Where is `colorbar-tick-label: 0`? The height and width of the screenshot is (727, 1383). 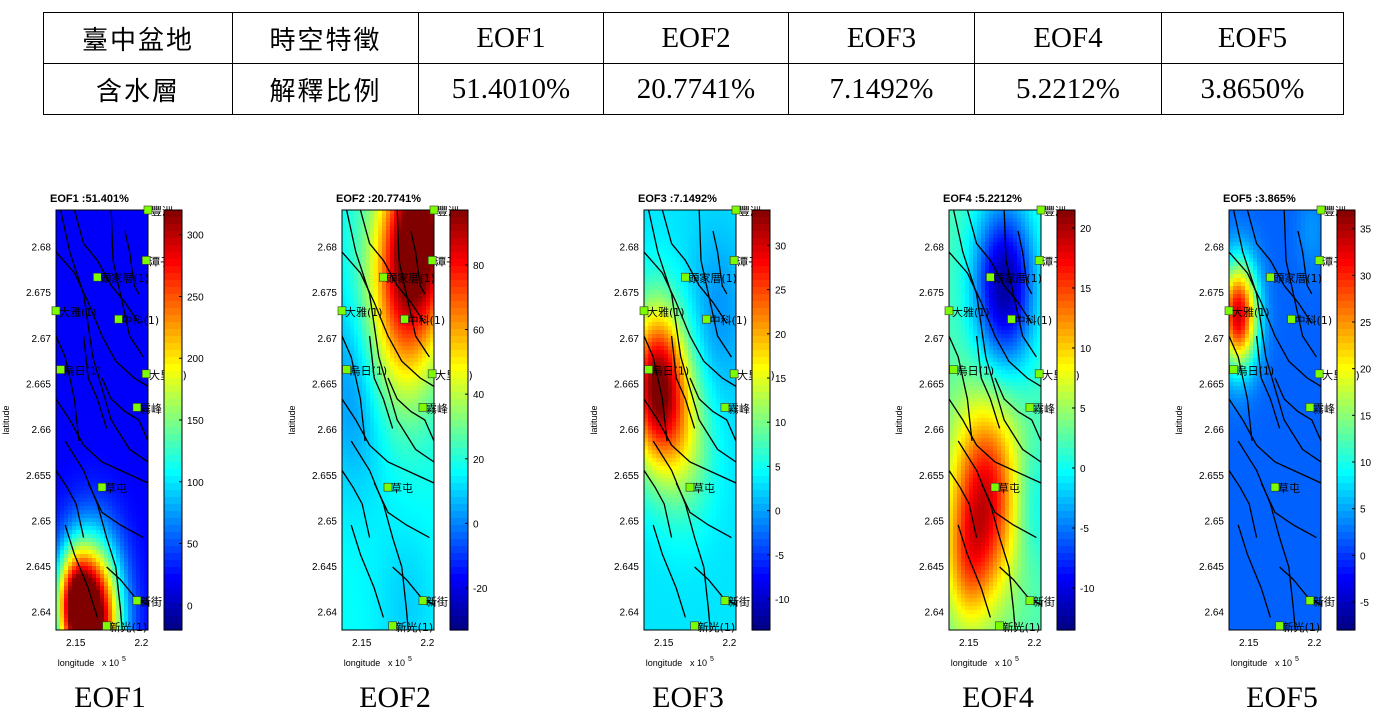
colorbar-tick-label: 0 is located at coordinates (190, 606).